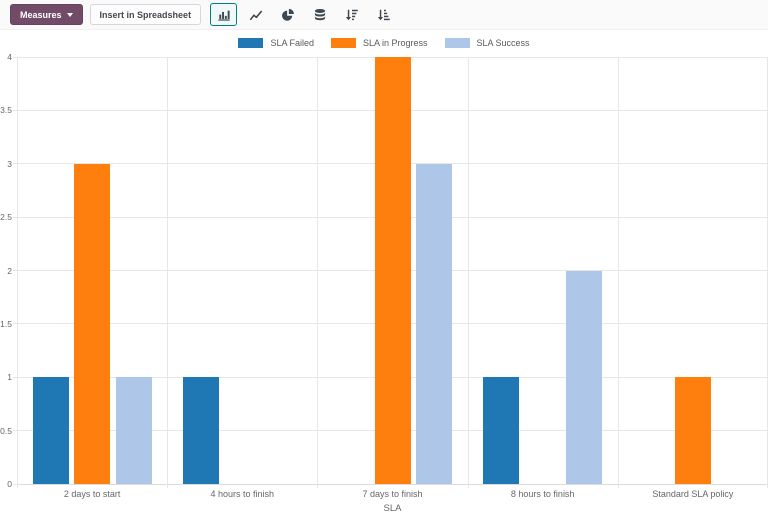 The height and width of the screenshot is (516, 768). I want to click on legend-item-sla-failed: SLA Failed, so click(276, 43).